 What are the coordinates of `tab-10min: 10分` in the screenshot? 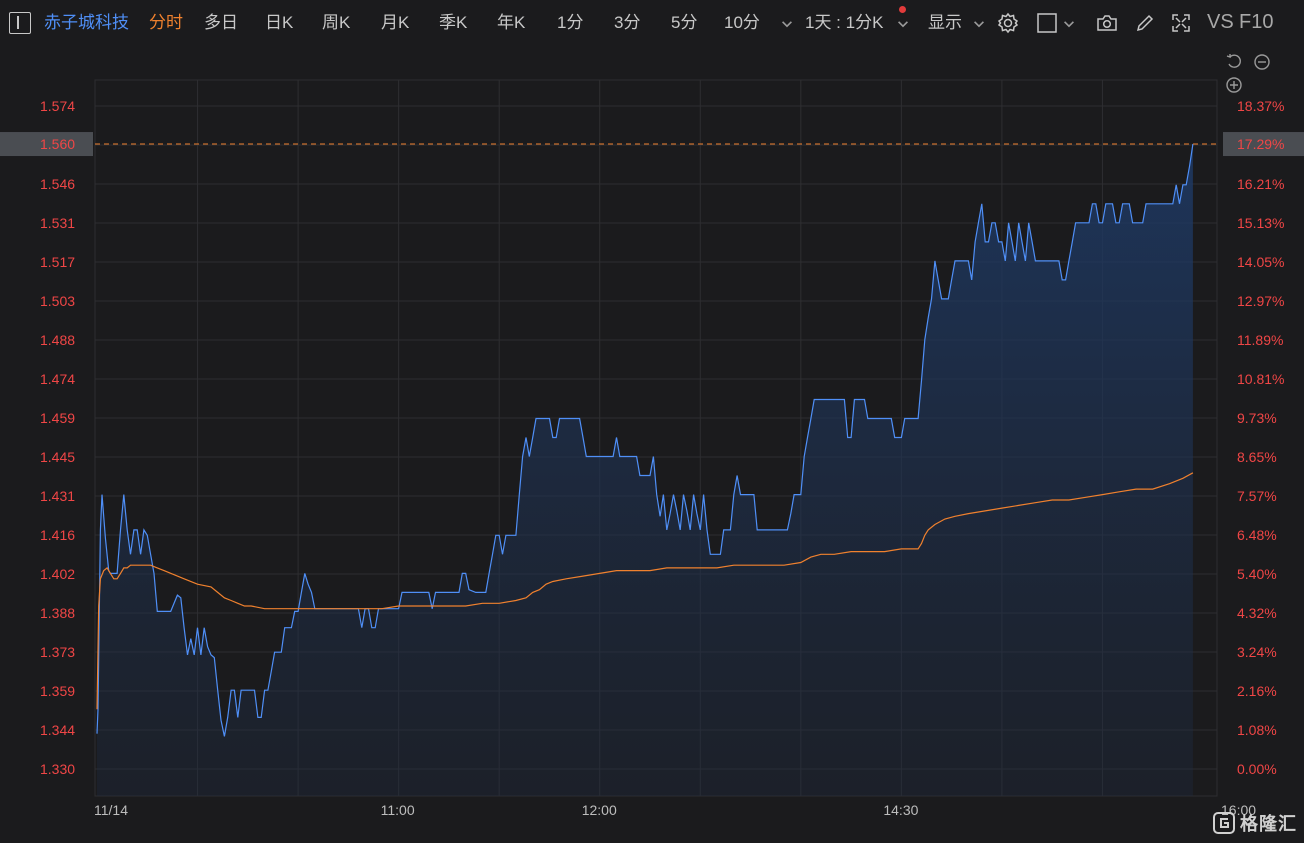 It's located at (742, 22).